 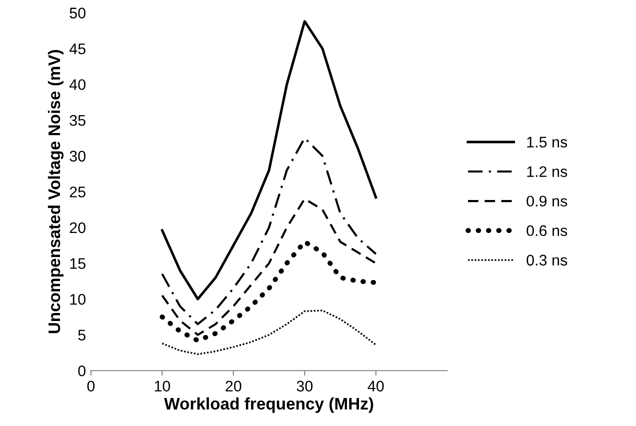 What do you see at coordinates (269, 405) in the screenshot?
I see `x-axis-title: Workload frequency (MHz)` at bounding box center [269, 405].